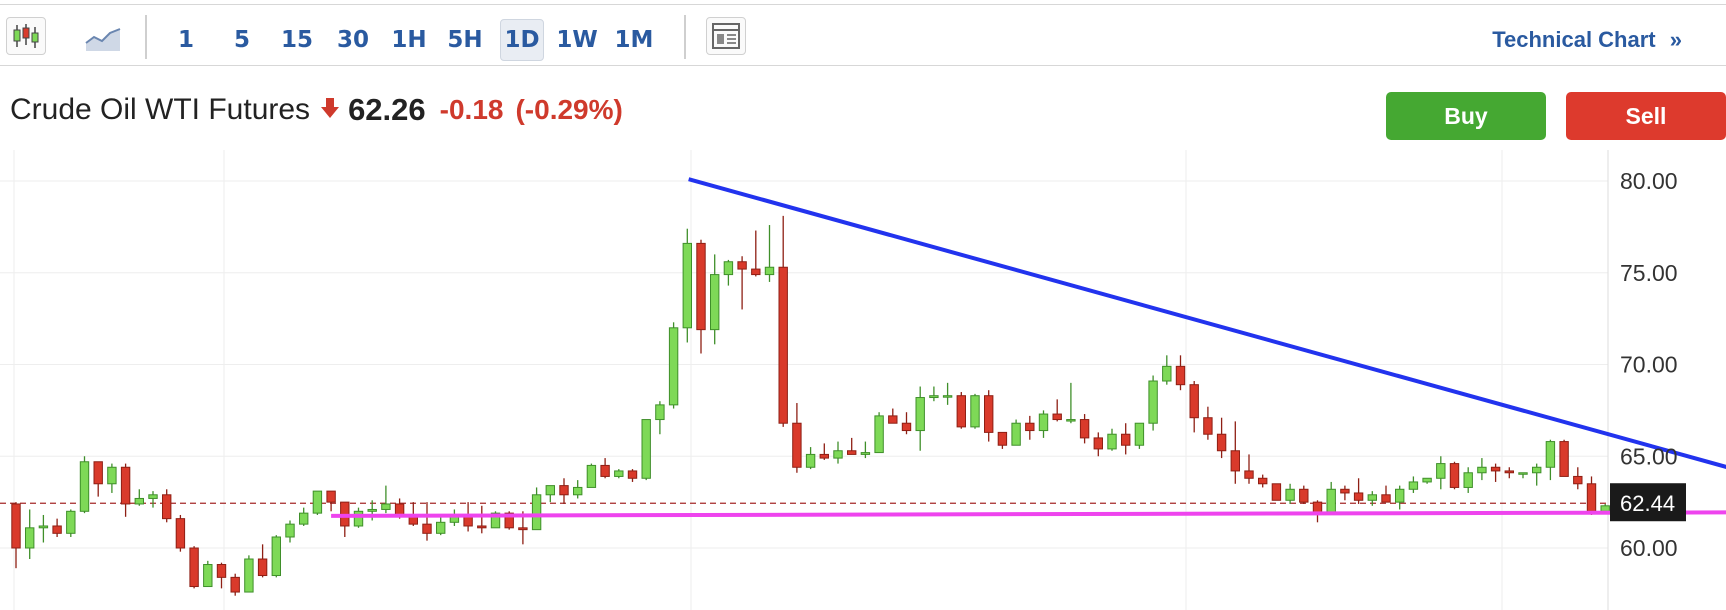 This screenshot has height=610, width=1726. I want to click on candlestick-chart-icon, so click(26, 36).